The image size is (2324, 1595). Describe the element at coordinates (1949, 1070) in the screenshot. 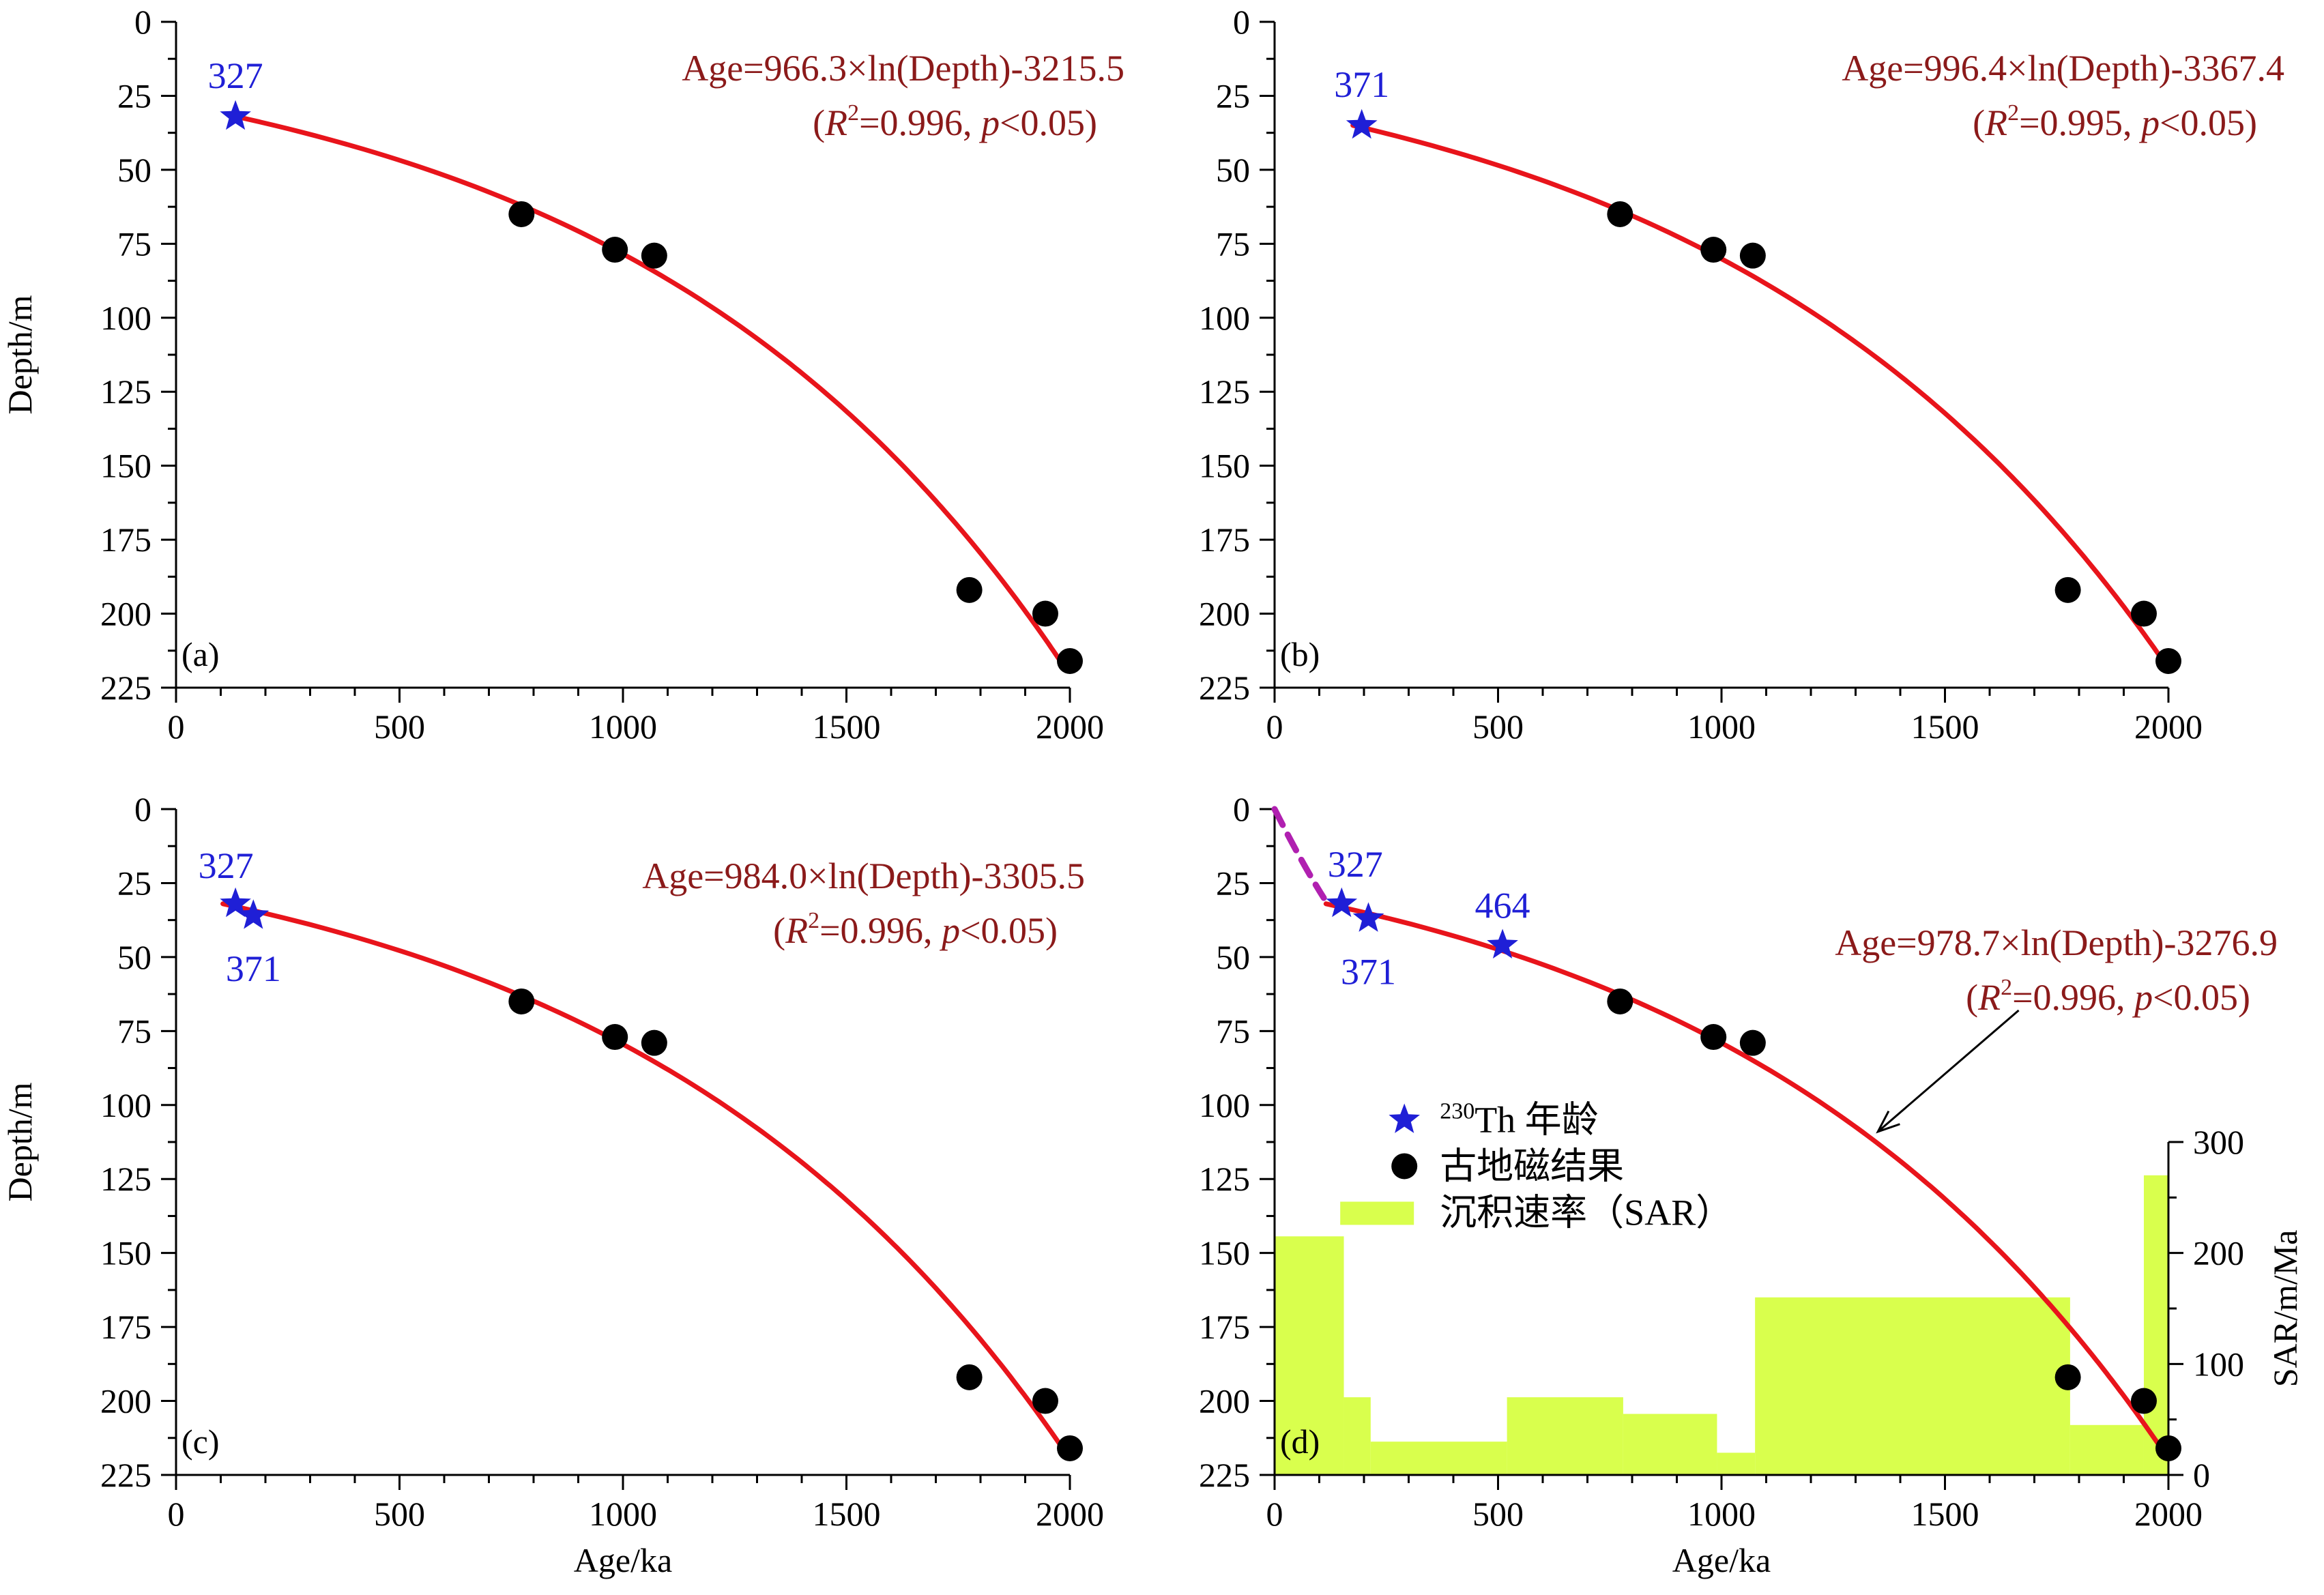

I see `annotation-arrow-line` at that location.